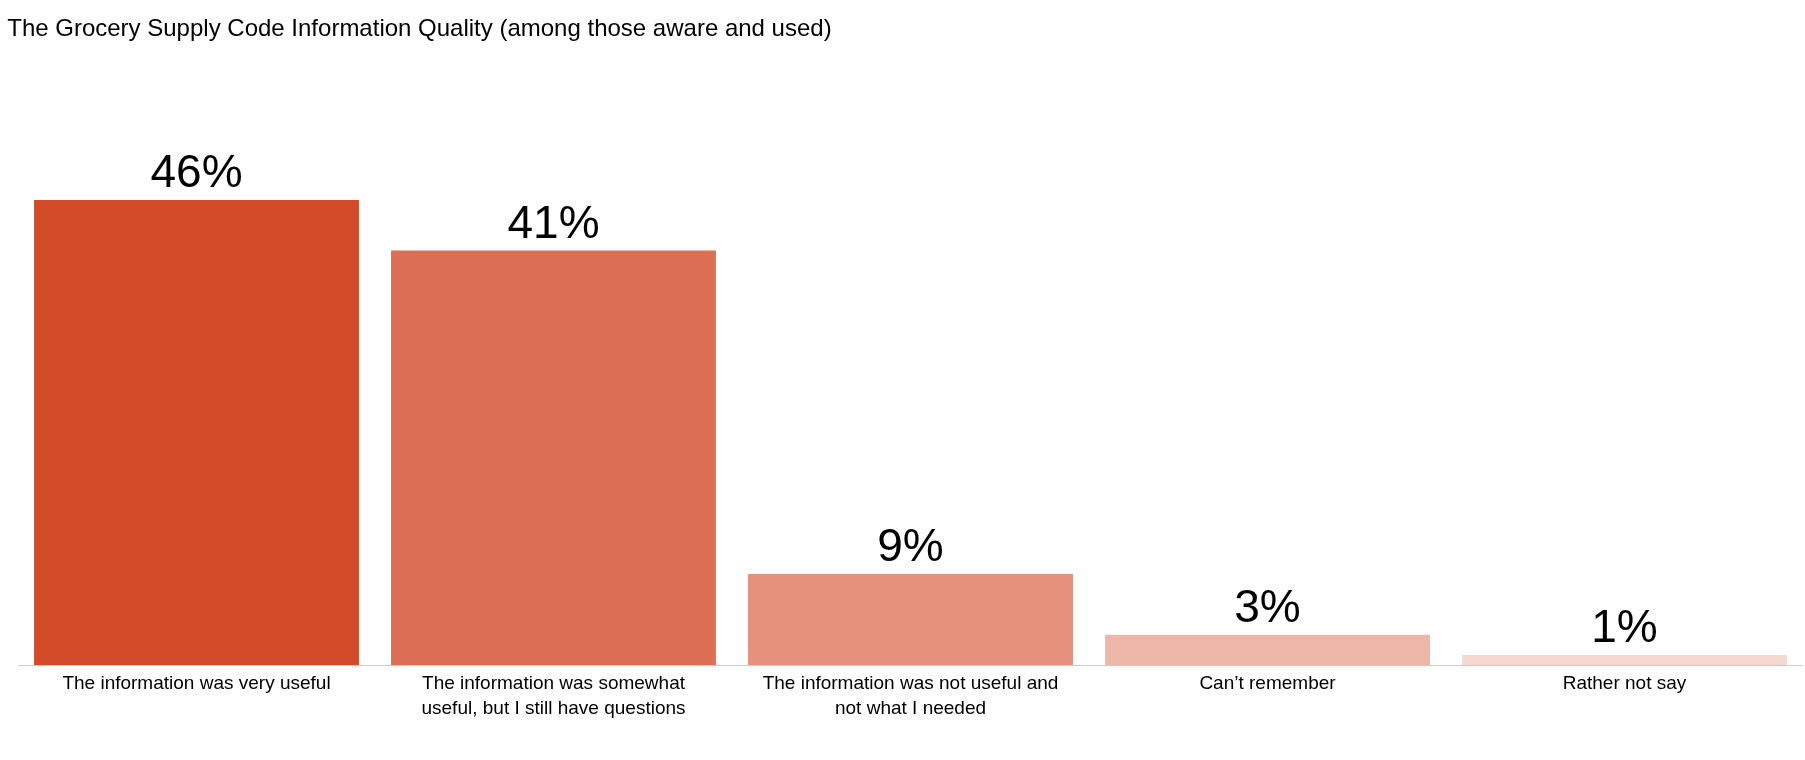 Image resolution: width=1805 pixels, height=760 pixels. What do you see at coordinates (419, 27) in the screenshot?
I see `chart-title: The Grocery Supply Code Information Quality (among those aware and used)` at bounding box center [419, 27].